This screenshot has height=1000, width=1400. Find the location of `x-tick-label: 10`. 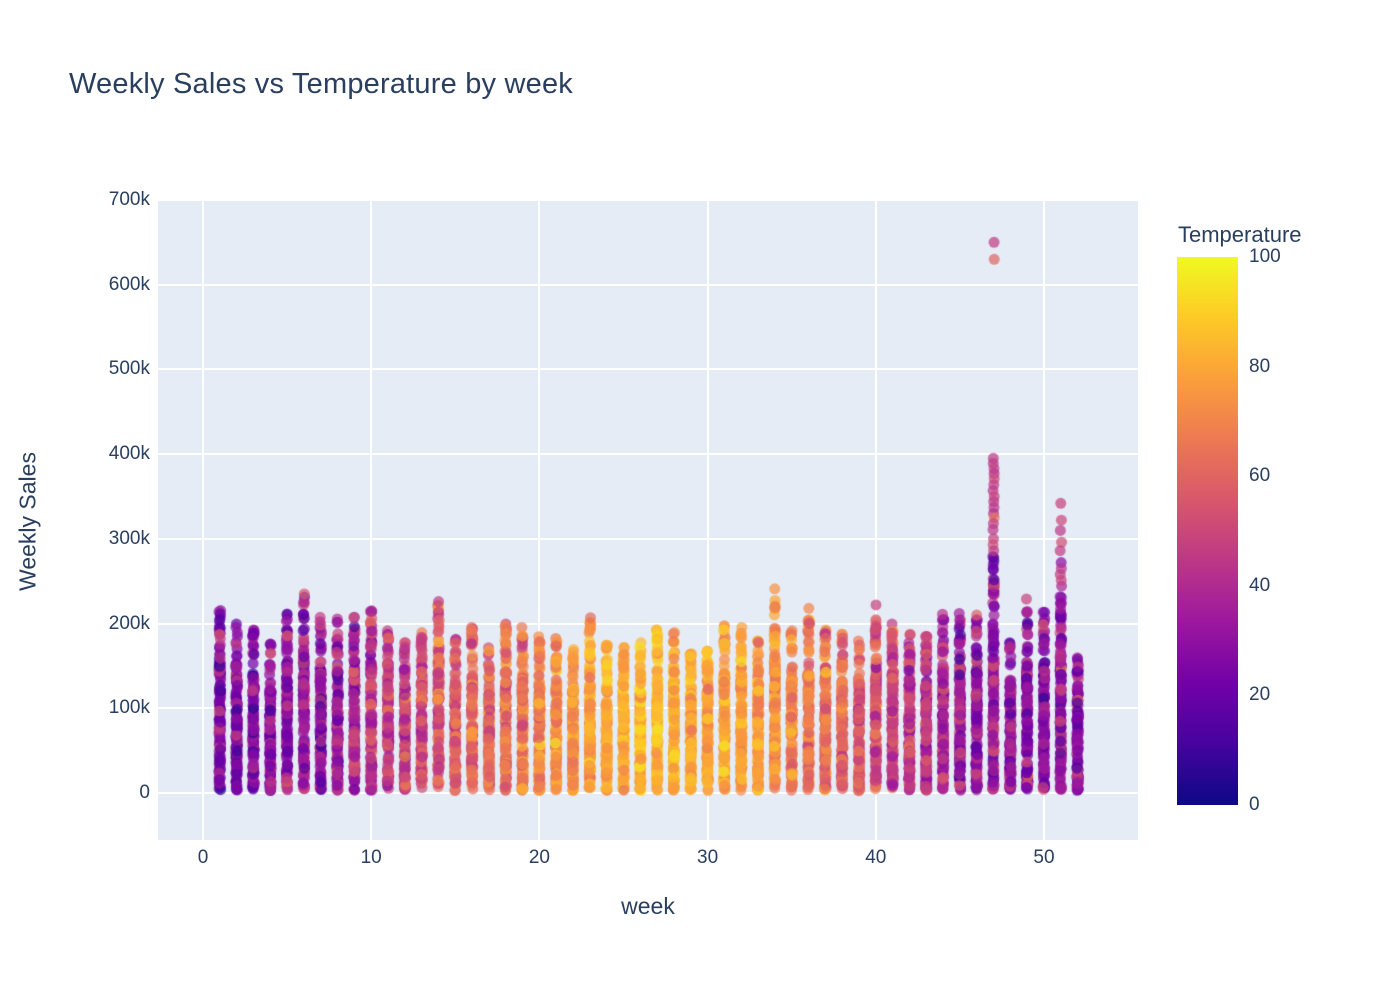

x-tick-label: 10 is located at coordinates (371, 857).